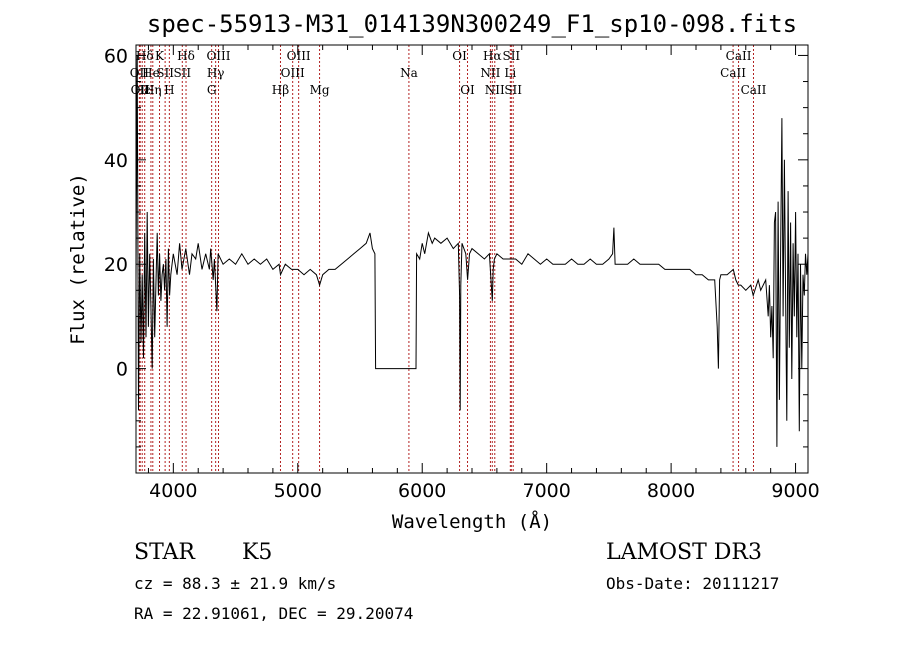 The image size is (900, 649). I want to click on line-marker-label: Mg, so click(320, 90).